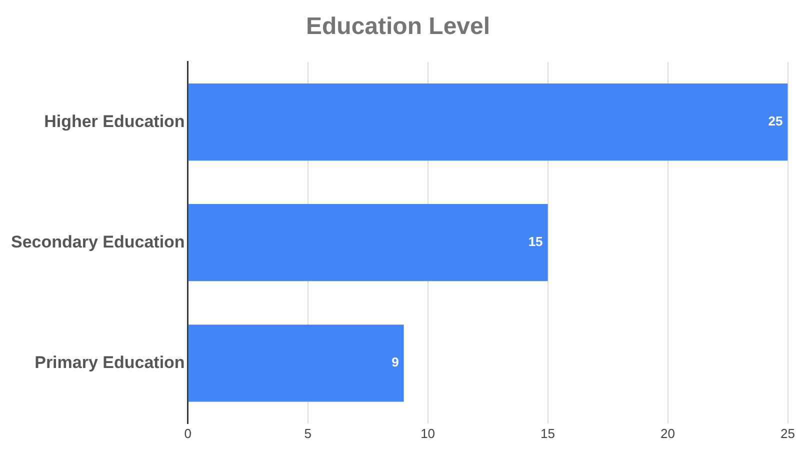 This screenshot has width=798, height=455. What do you see at coordinates (188, 433) in the screenshot?
I see `x-tick-label: 0` at bounding box center [188, 433].